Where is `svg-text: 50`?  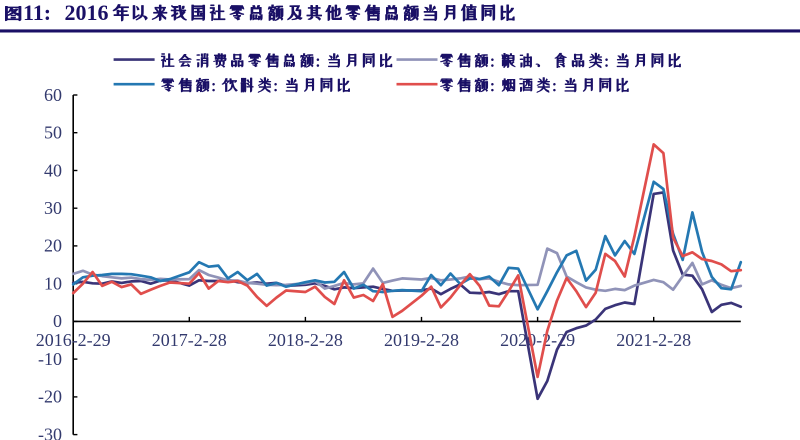
svg-text: 50 is located at coordinates (53, 133).